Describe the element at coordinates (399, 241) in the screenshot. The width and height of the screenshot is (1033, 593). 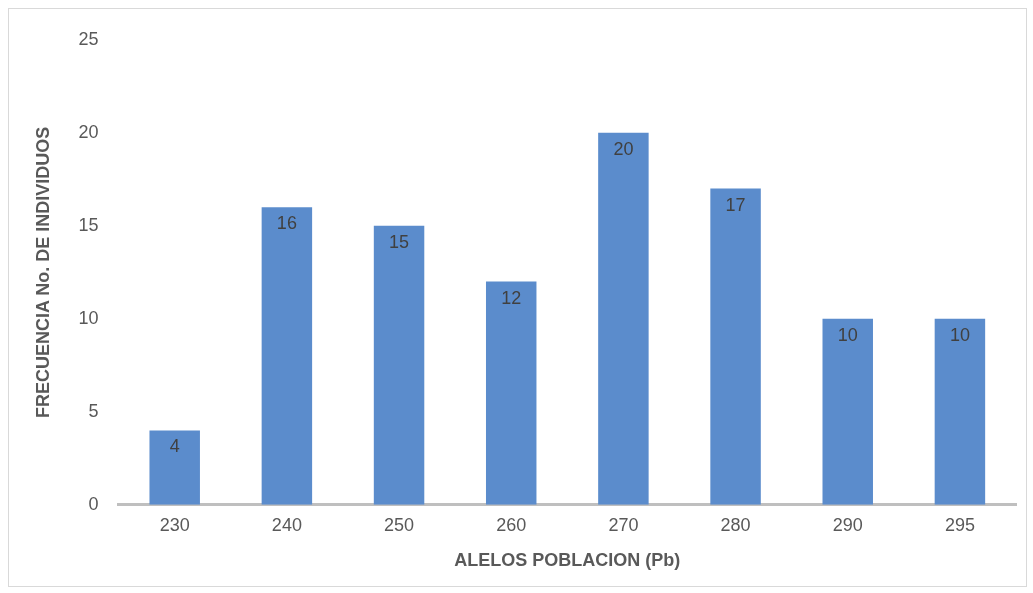
I see `data-label: 15` at that location.